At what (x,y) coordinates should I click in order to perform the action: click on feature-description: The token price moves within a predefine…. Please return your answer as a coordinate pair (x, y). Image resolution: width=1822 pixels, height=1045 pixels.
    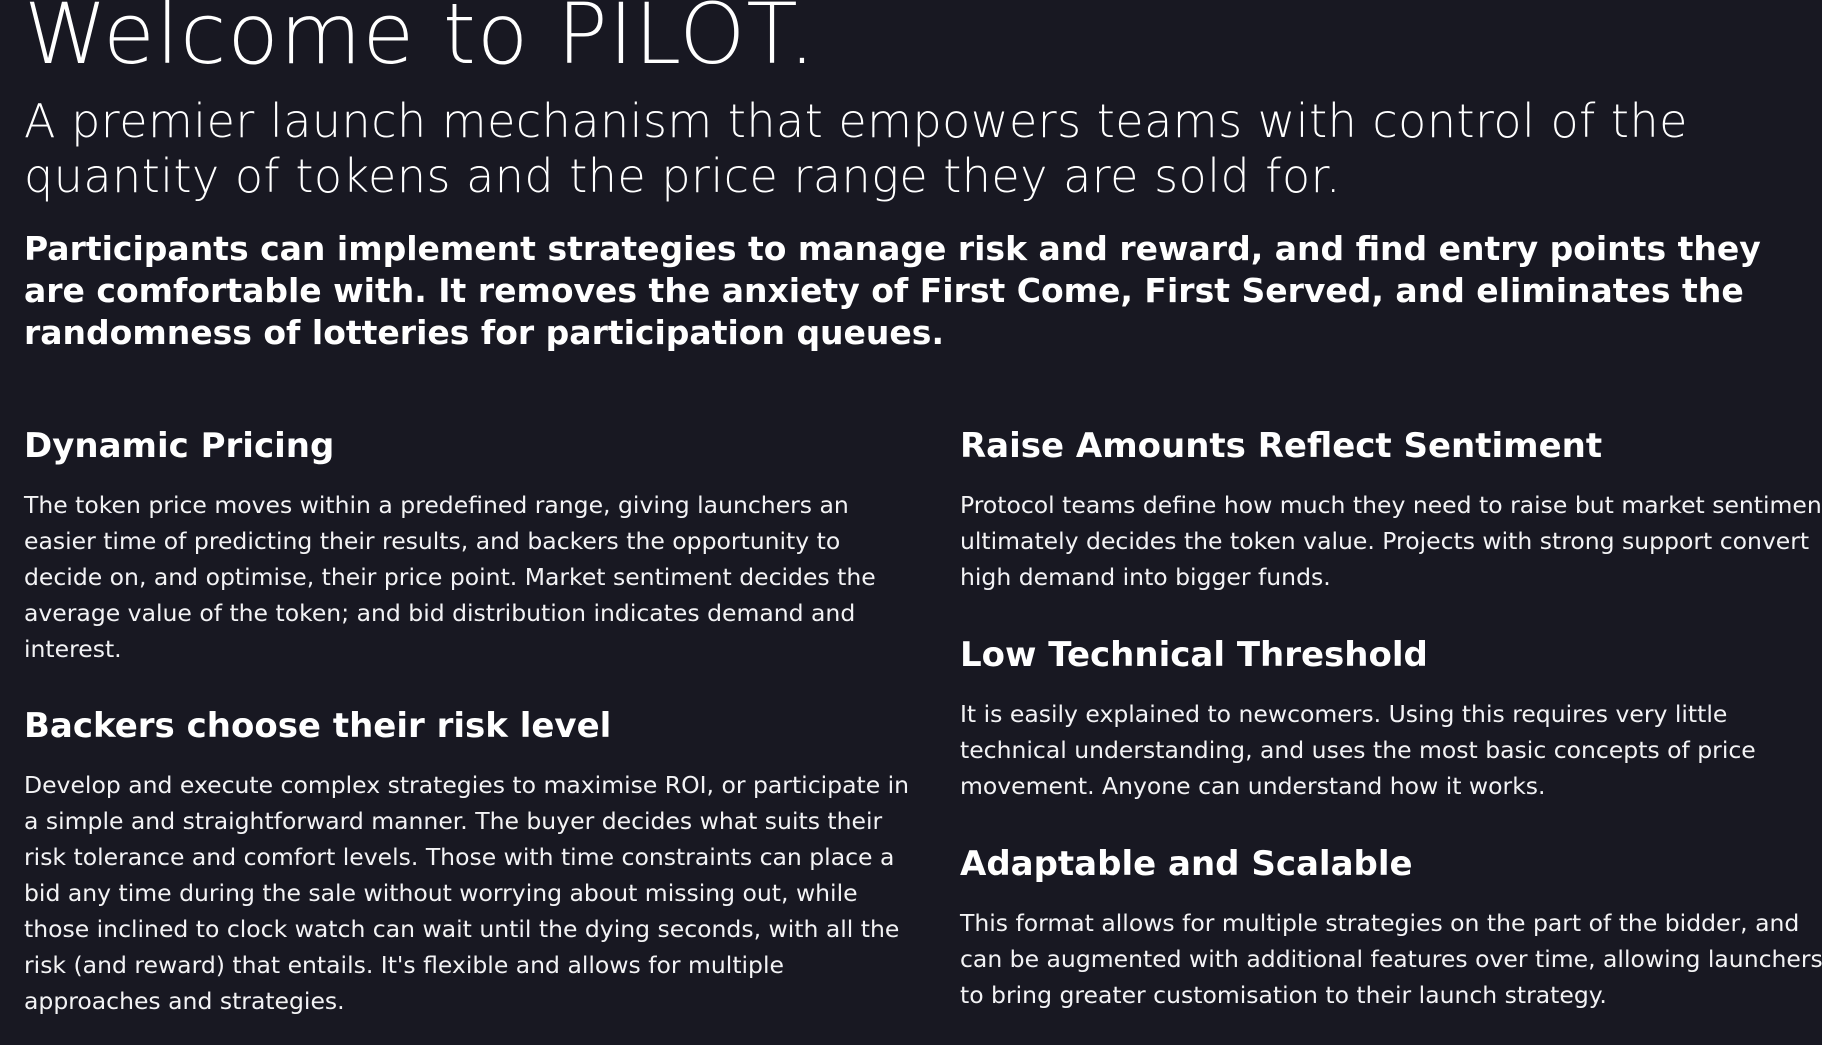
    Looking at the image, I should click on (450, 577).